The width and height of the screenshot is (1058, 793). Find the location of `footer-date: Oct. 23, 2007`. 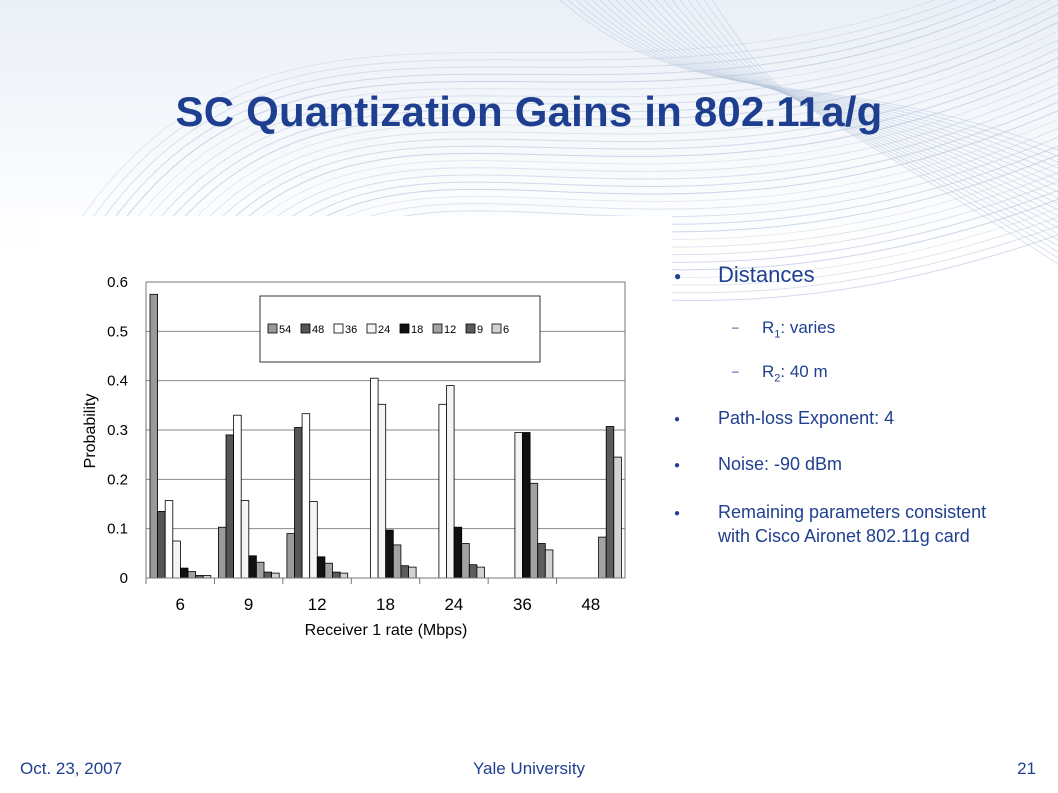

footer-date: Oct. 23, 2007 is located at coordinates (71, 768).